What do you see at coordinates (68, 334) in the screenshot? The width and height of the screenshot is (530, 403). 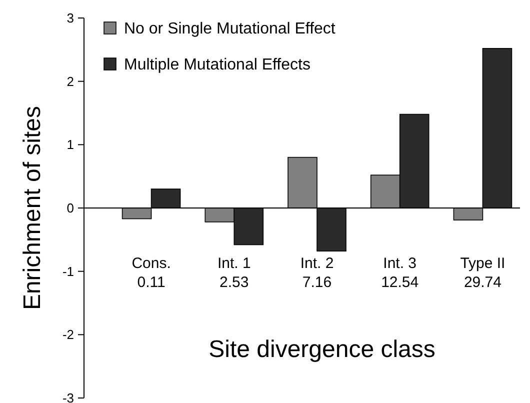 I see `y-tick-label: -2` at bounding box center [68, 334].